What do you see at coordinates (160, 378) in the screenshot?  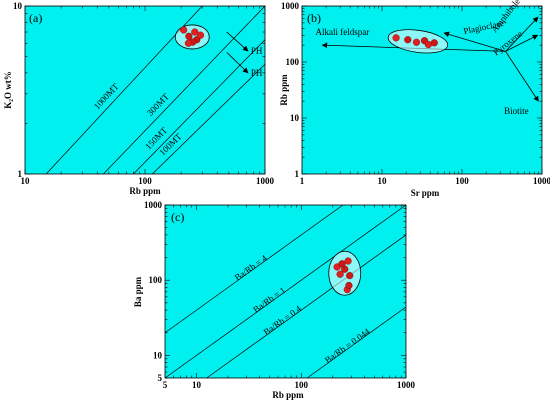 I see `panel-c-ytick-label: 5` at bounding box center [160, 378].